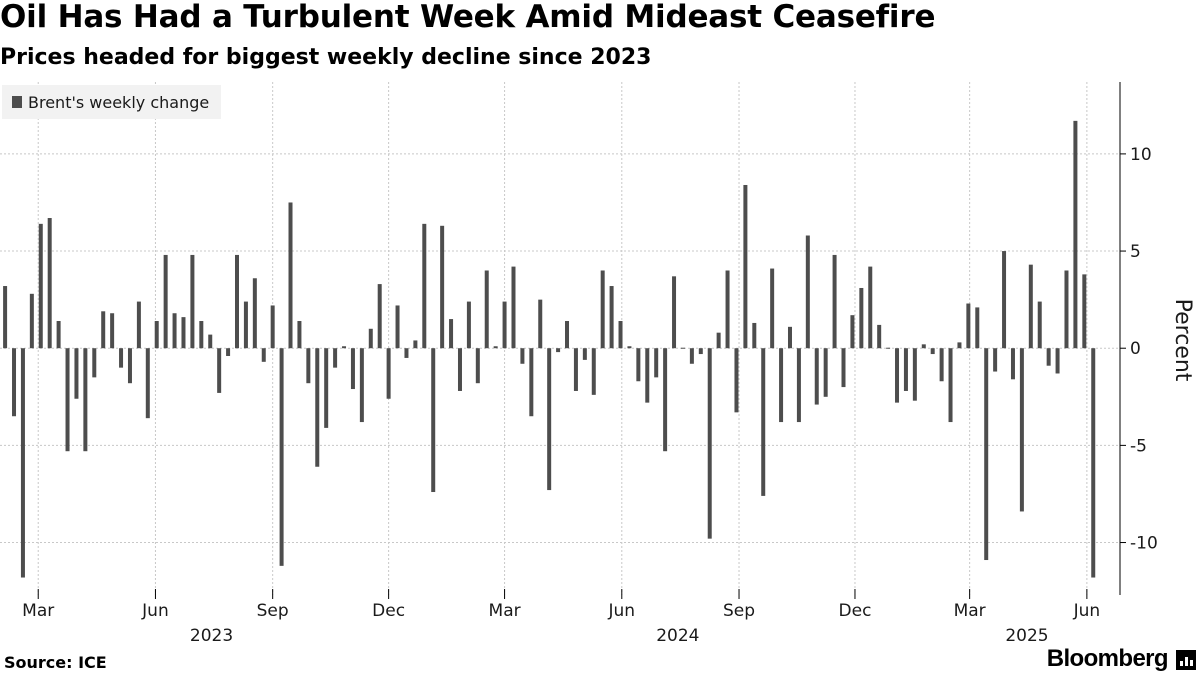 The height and width of the screenshot is (675, 1200). What do you see at coordinates (17, 102) in the screenshot?
I see `legend-swatch` at bounding box center [17, 102].